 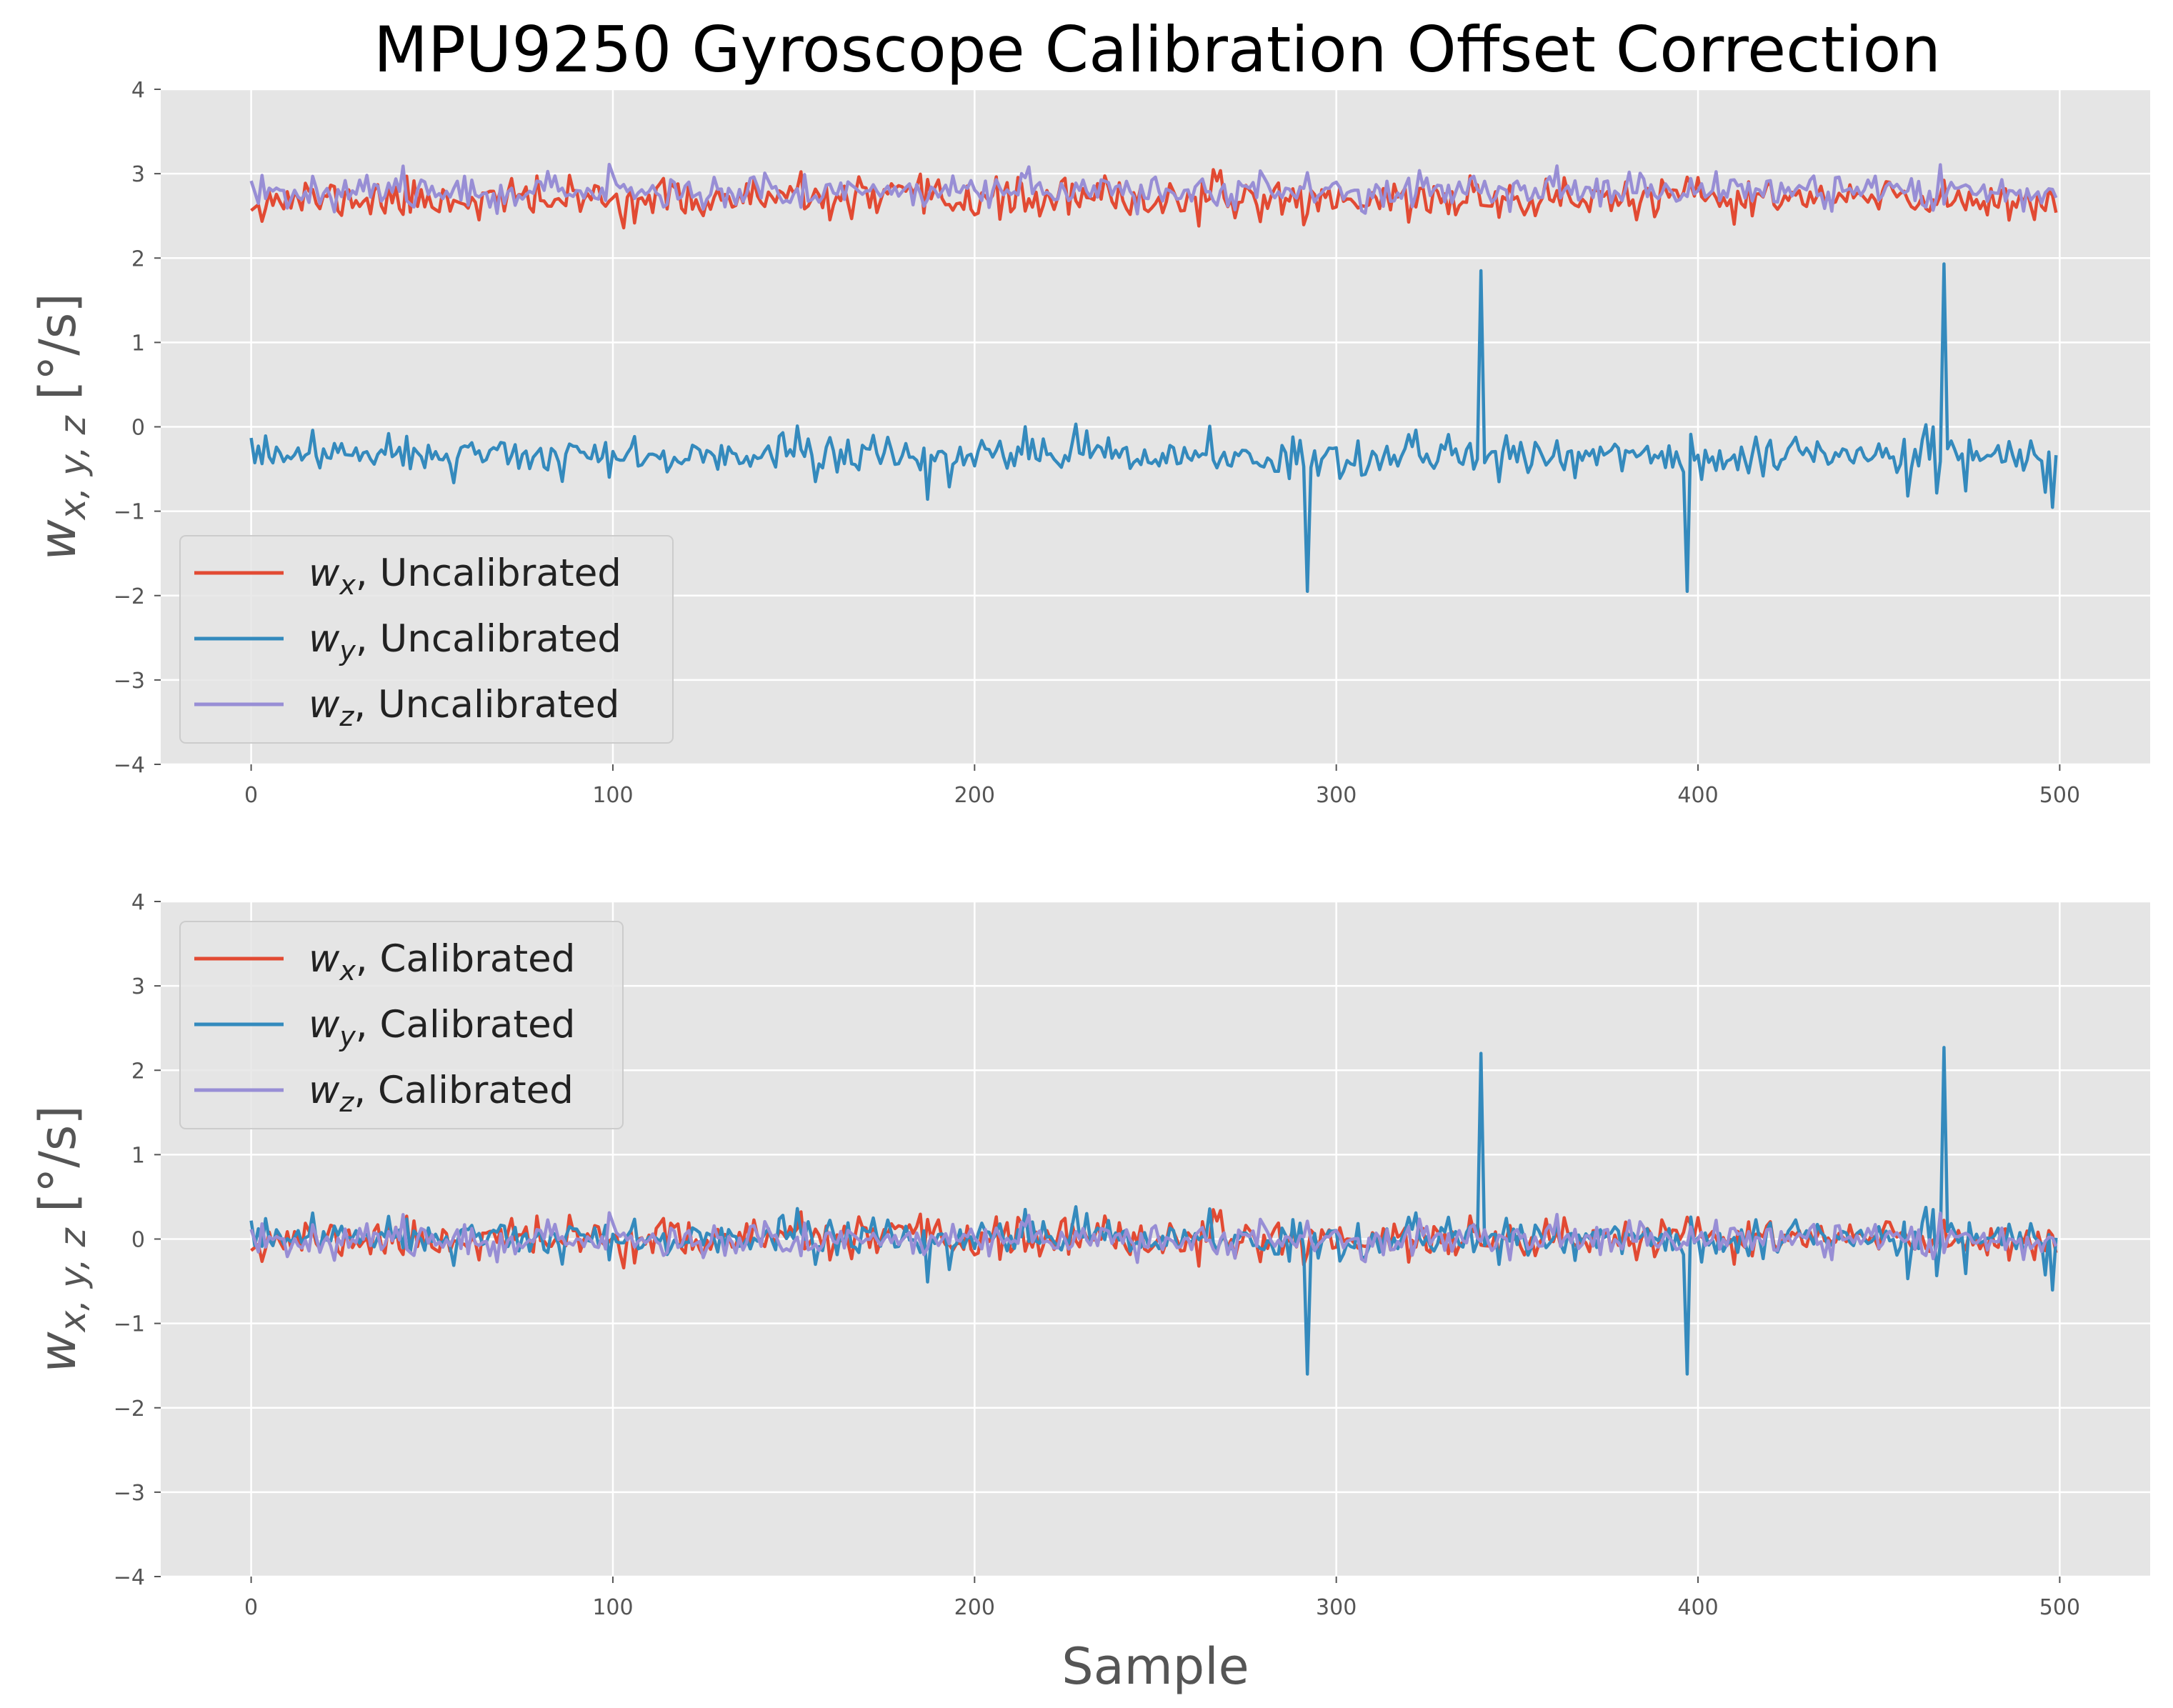 I want to click on legend-entry: wz, Uncalibrated, so click(x=464, y=707).